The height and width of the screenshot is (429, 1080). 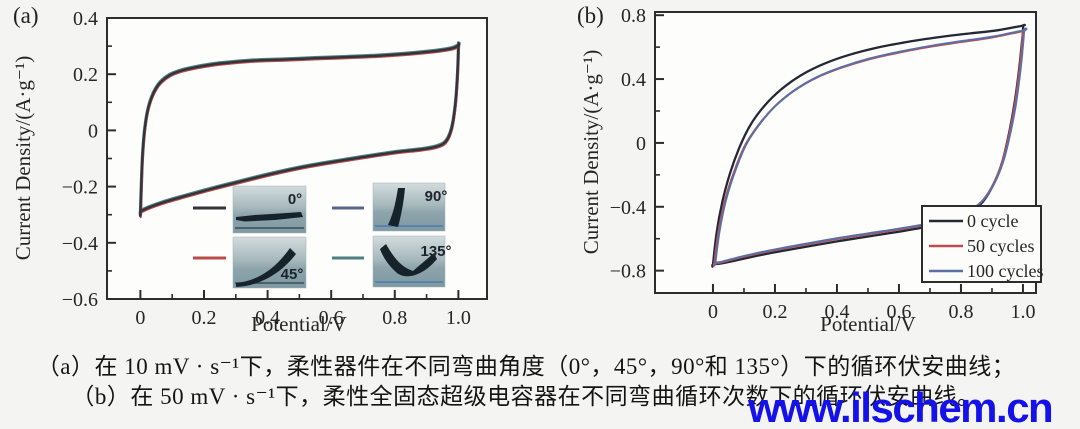 What do you see at coordinates (590, 15) in the screenshot?
I see `panel-b-label: (b)` at bounding box center [590, 15].